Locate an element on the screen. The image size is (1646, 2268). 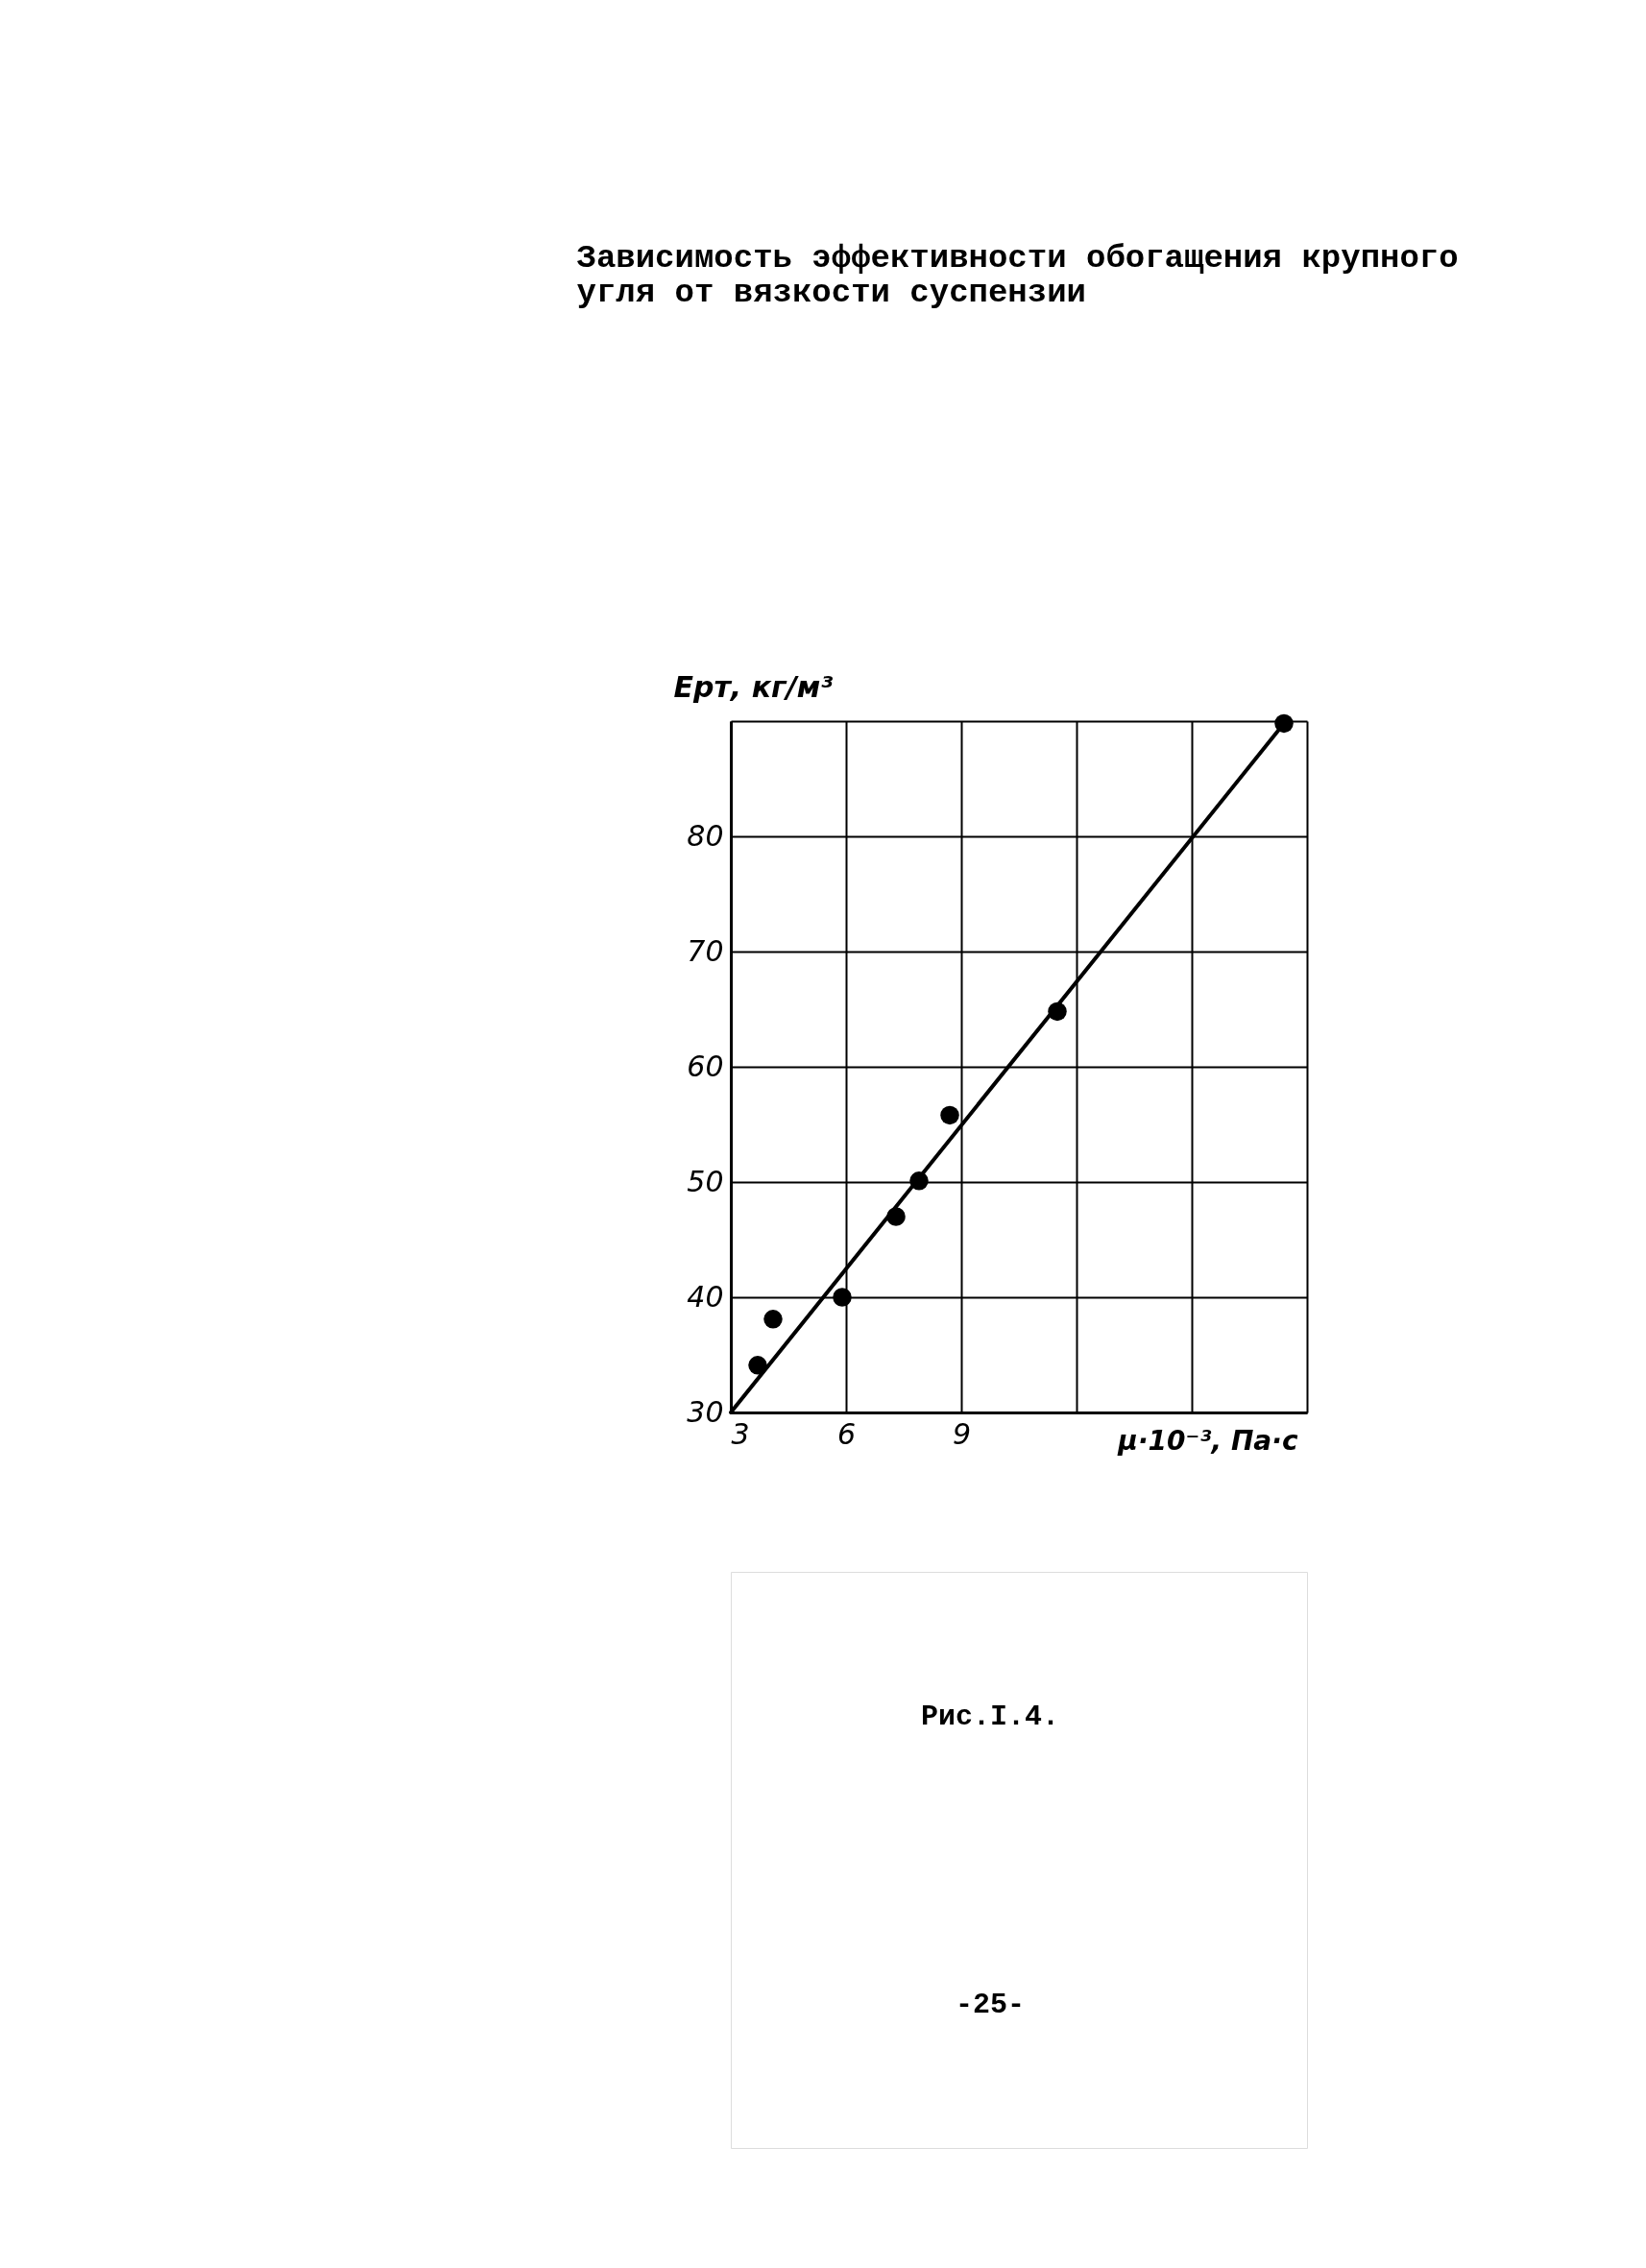
y-tick-label: 80 is located at coordinates (705, 836).